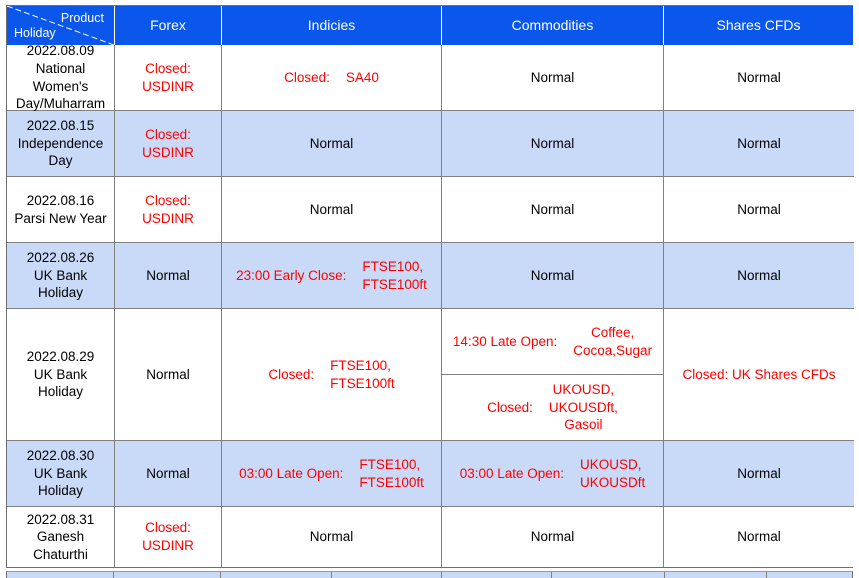 This screenshot has height=578, width=859. I want to click on column-header-indicies: Indicies, so click(332, 25).